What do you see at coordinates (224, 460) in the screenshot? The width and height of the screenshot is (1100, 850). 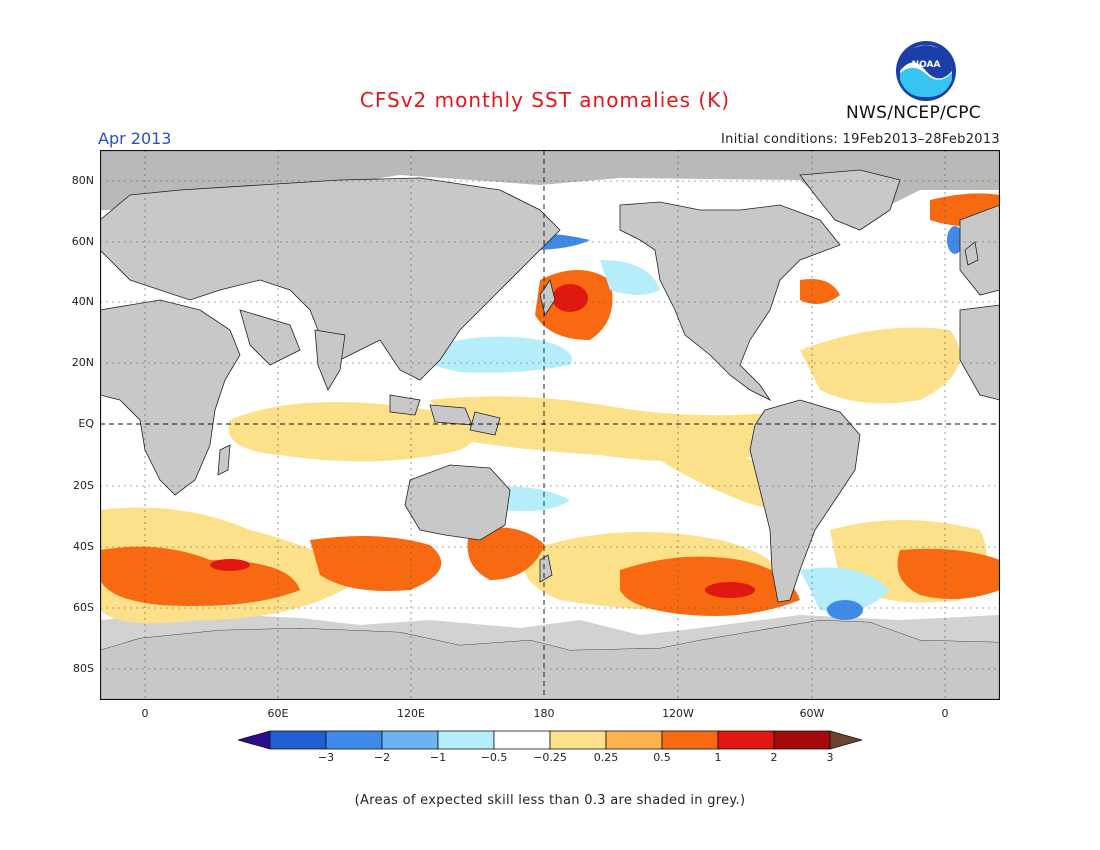 I see `land-madagascar` at bounding box center [224, 460].